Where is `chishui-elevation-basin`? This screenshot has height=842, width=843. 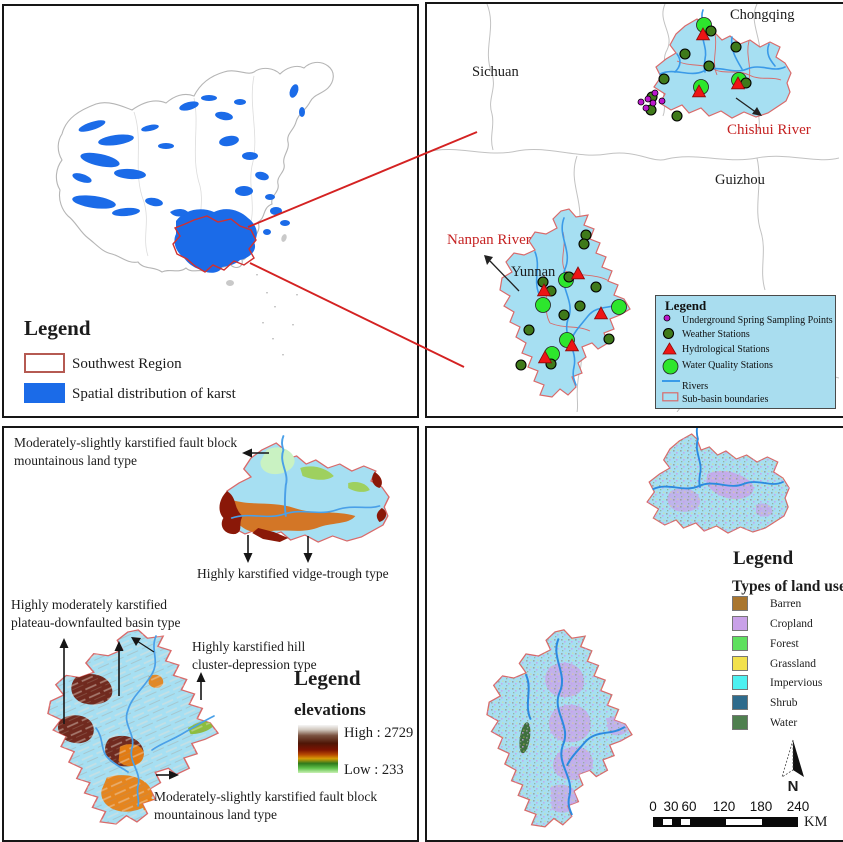
chishui-elevation-basin is located at coordinates (304, 489).